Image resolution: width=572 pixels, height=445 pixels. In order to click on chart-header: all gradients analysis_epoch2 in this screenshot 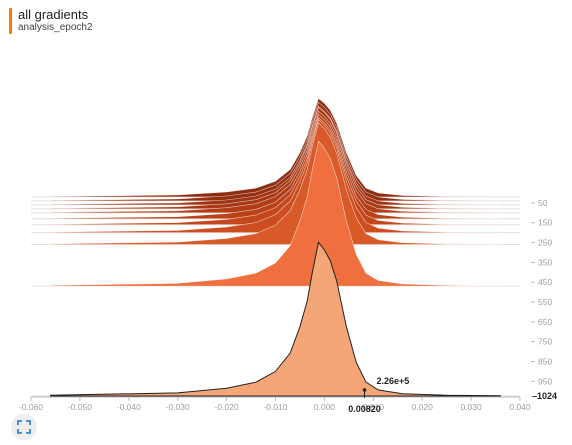, I will do `click(51, 21)`.